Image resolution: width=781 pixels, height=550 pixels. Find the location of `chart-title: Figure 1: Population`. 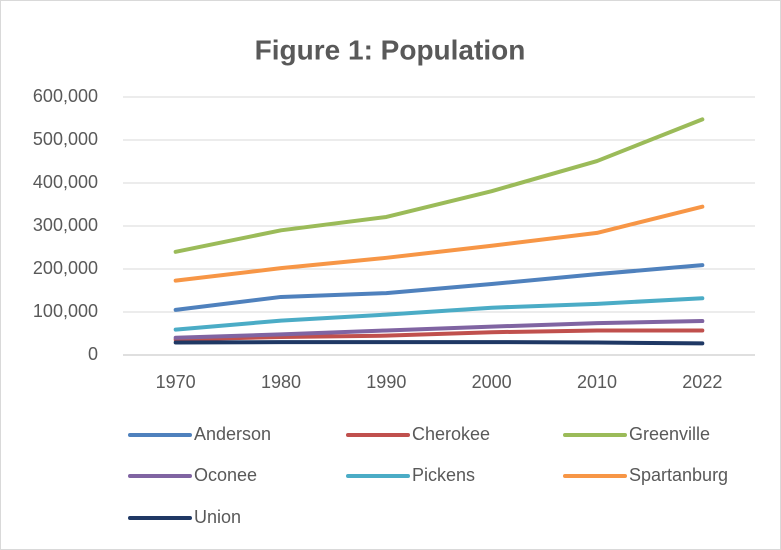

chart-title: Figure 1: Population is located at coordinates (390, 49).